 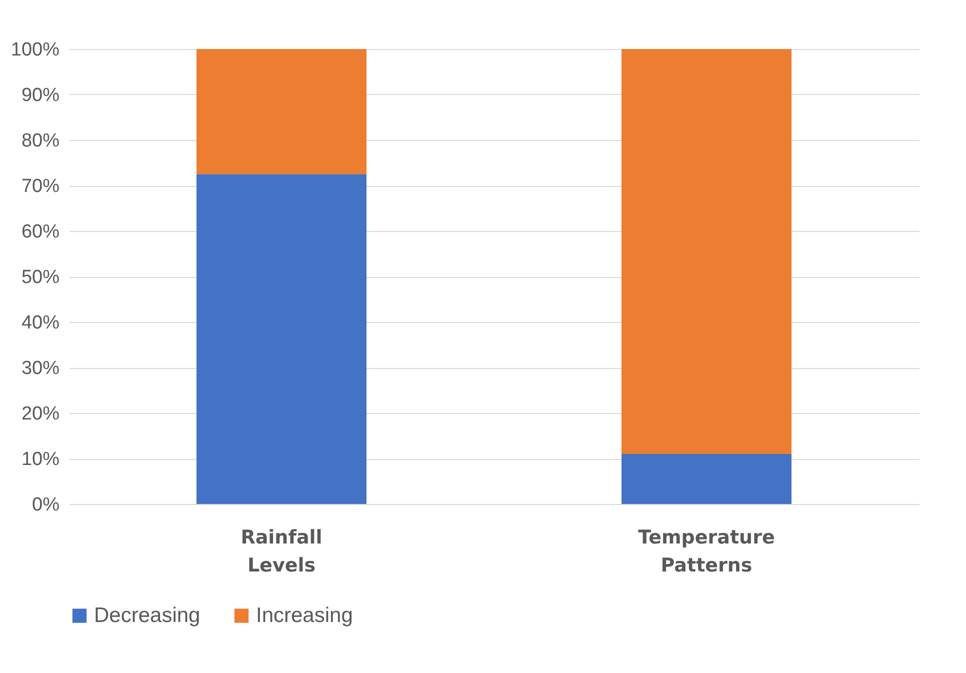 What do you see at coordinates (40, 141) in the screenshot?
I see `y-tick-label: 80%` at bounding box center [40, 141].